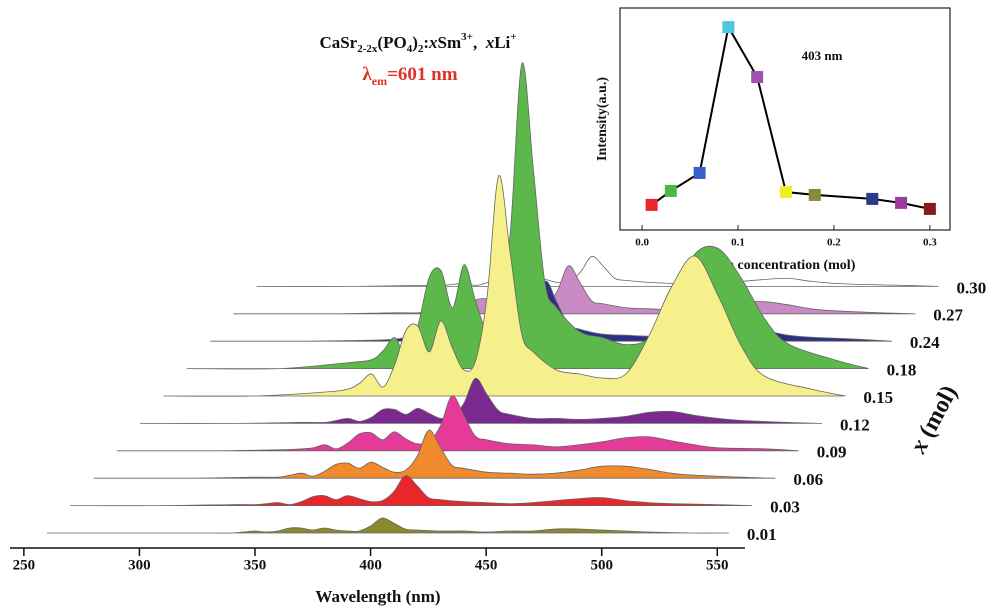 This screenshot has width=992, height=610. What do you see at coordinates (855, 424) in the screenshot?
I see `series-label: 0.12` at bounding box center [855, 424].